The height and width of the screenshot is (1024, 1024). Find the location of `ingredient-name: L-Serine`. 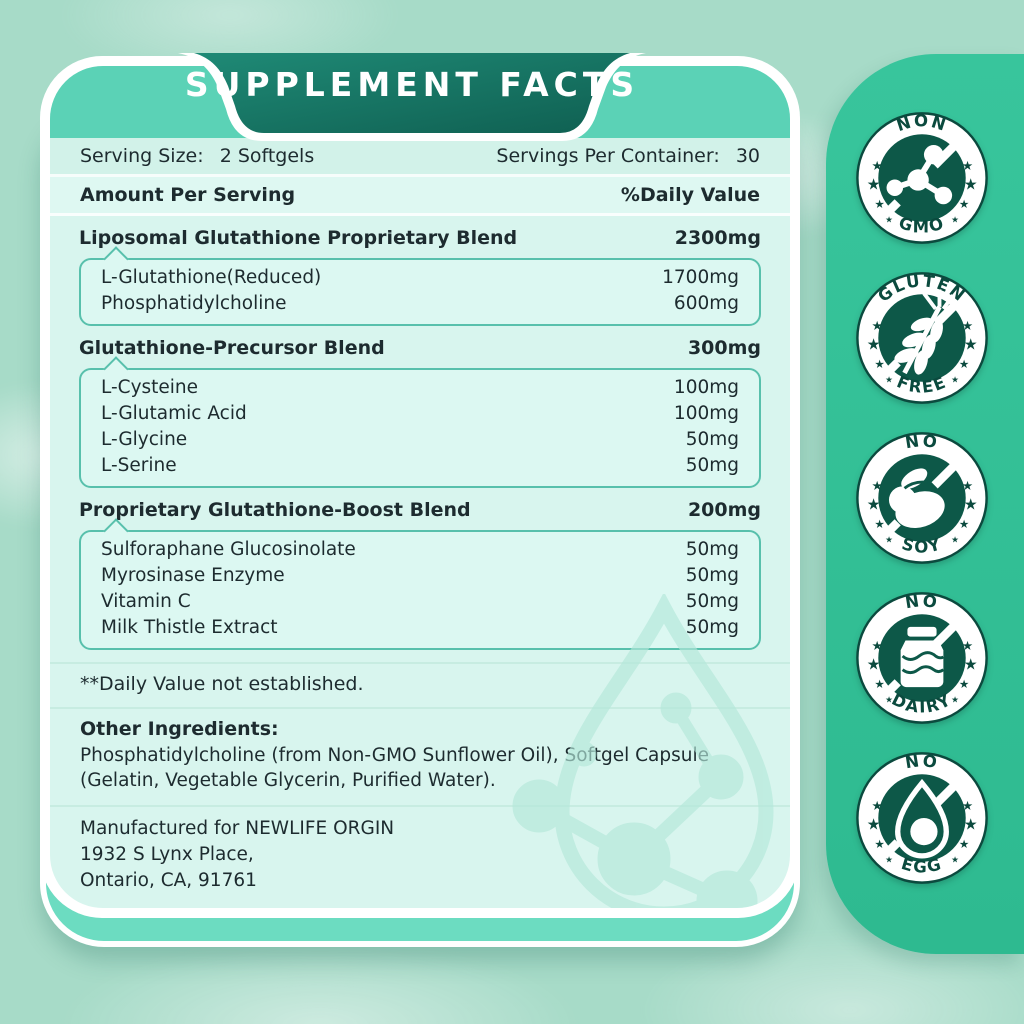

ingredient-name: L-Serine is located at coordinates (139, 465).